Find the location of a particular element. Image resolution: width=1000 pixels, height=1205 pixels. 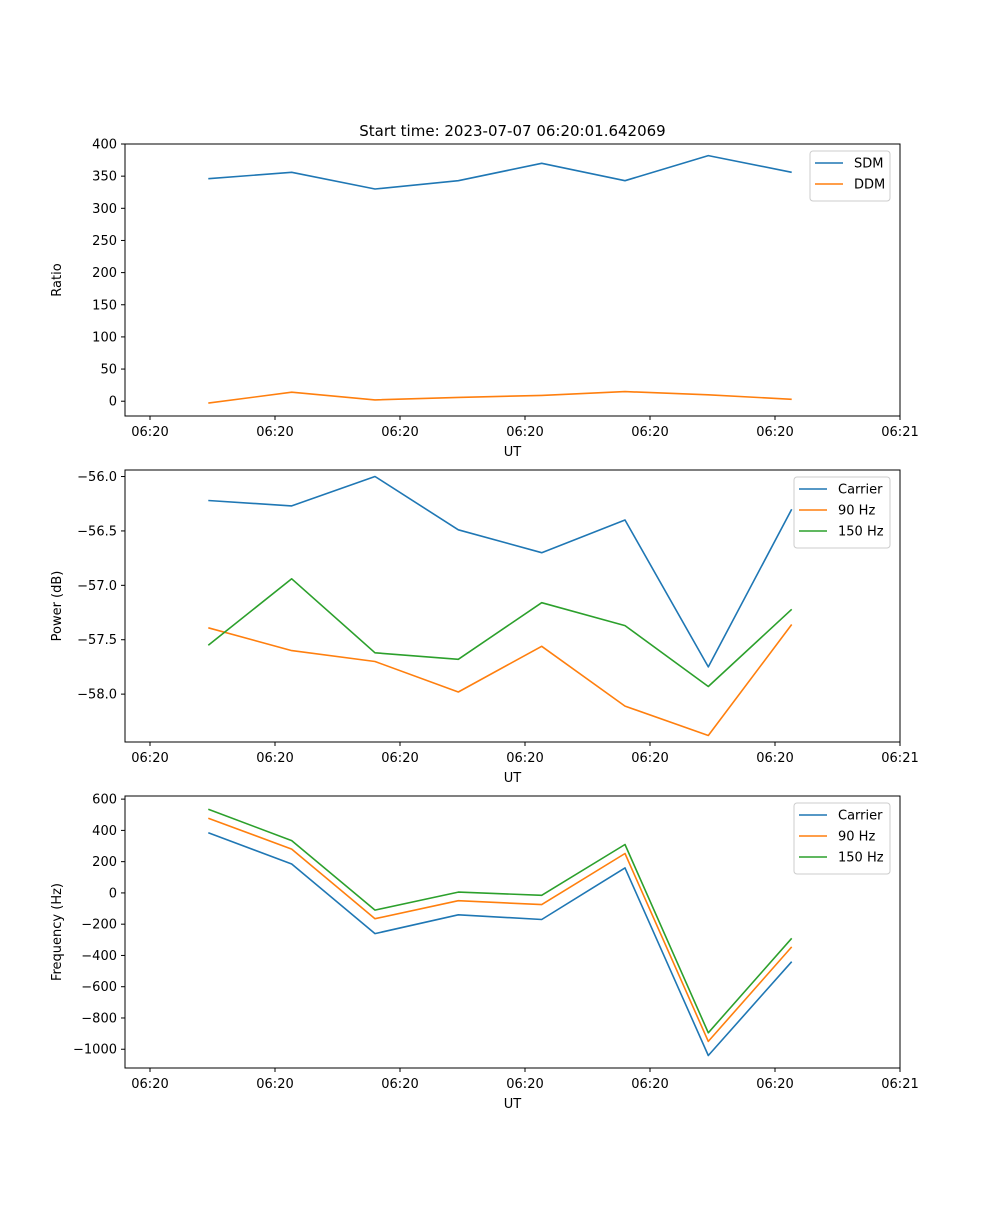

y-tick-label: −400 is located at coordinates (99, 956).